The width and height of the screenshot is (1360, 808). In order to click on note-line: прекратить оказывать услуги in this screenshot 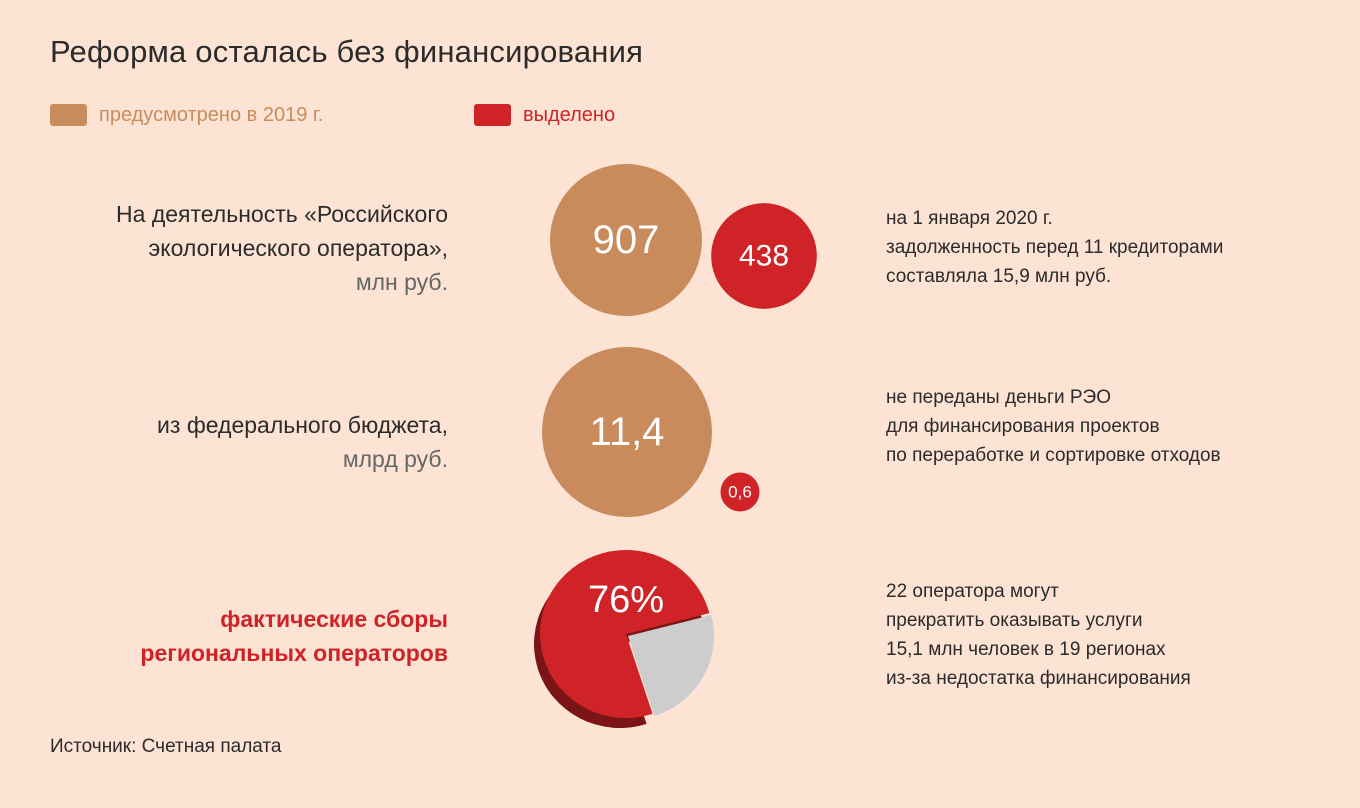, I will do `click(1014, 620)`.